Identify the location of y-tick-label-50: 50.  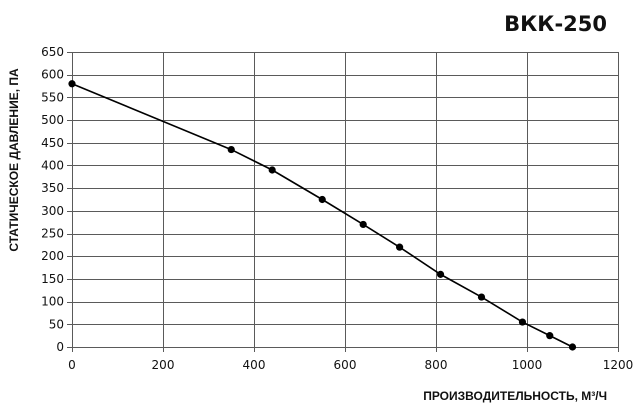
(56, 324).